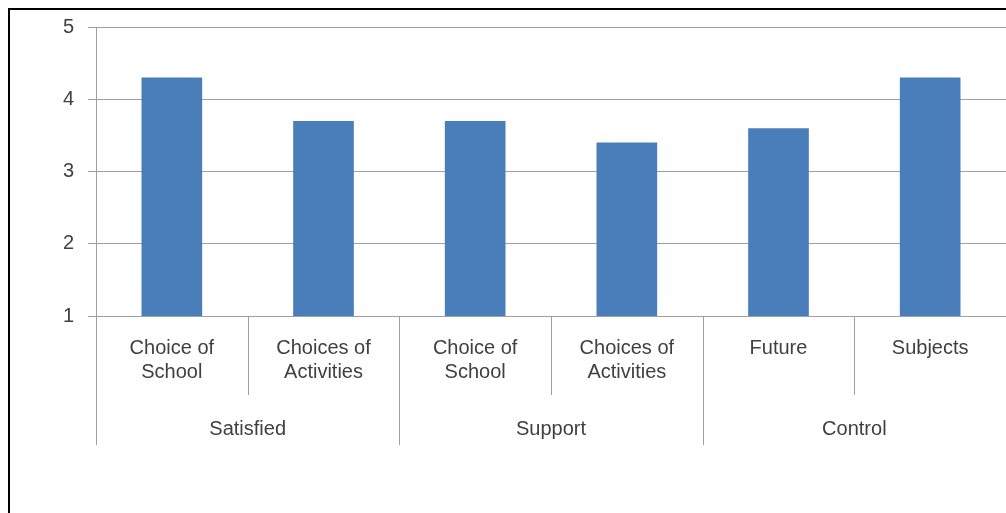  Describe the element at coordinates (68, 242) in the screenshot. I see `y-tick-label: 2` at that location.